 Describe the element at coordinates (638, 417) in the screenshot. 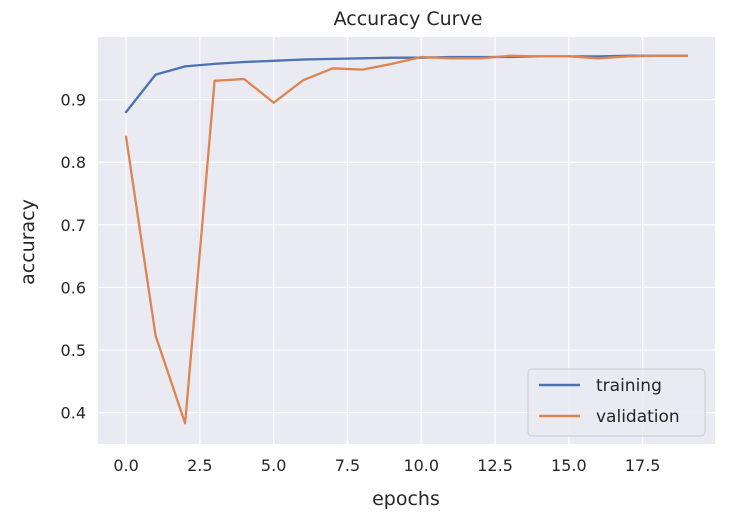

I see `legend-label-validation: validation` at that location.